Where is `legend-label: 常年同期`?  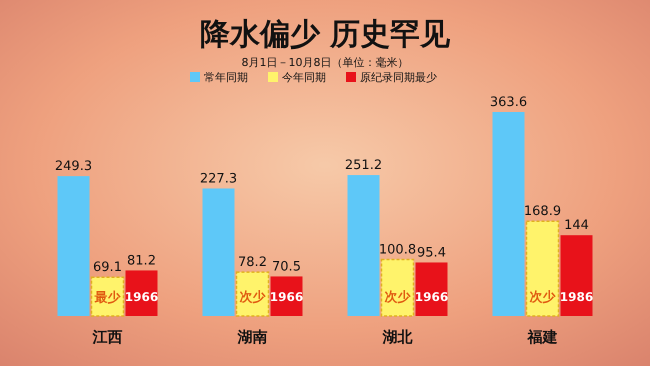 legend-label: 常年同期 is located at coordinates (226, 77).